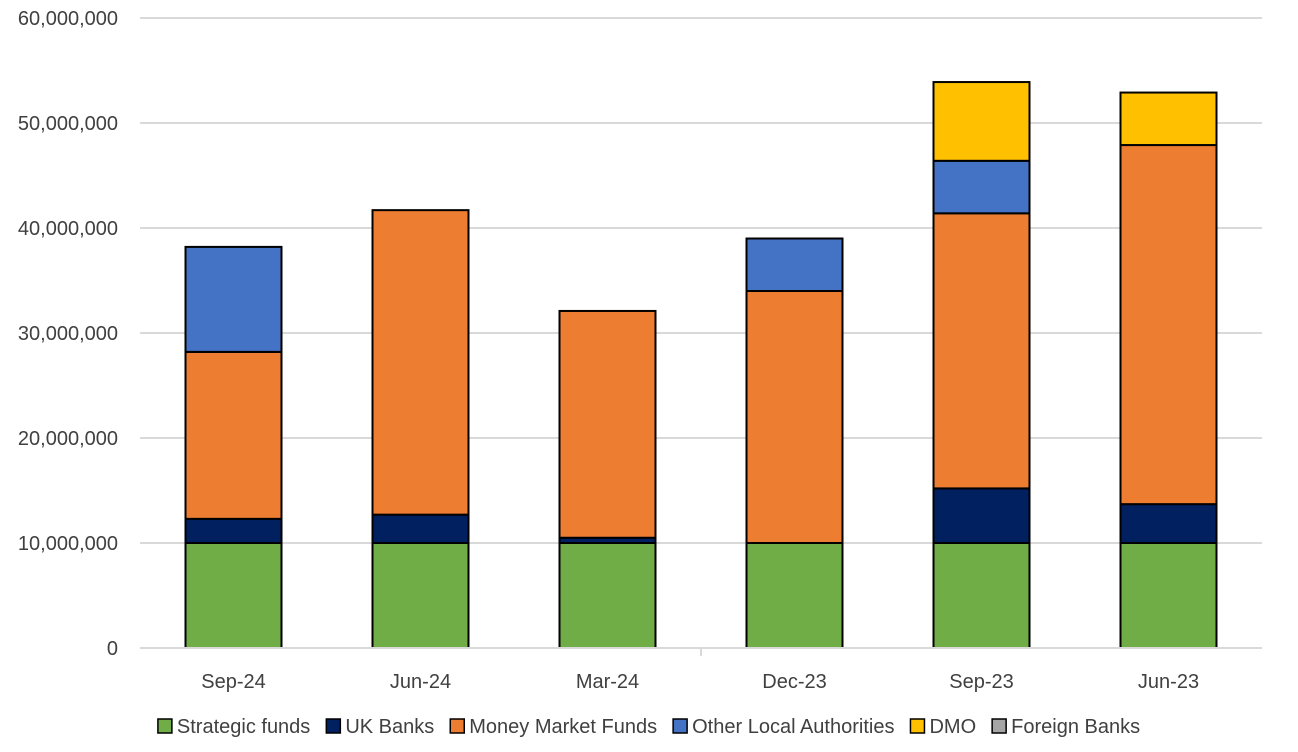  I want to click on legend-label: Strategic funds, so click(243, 727).